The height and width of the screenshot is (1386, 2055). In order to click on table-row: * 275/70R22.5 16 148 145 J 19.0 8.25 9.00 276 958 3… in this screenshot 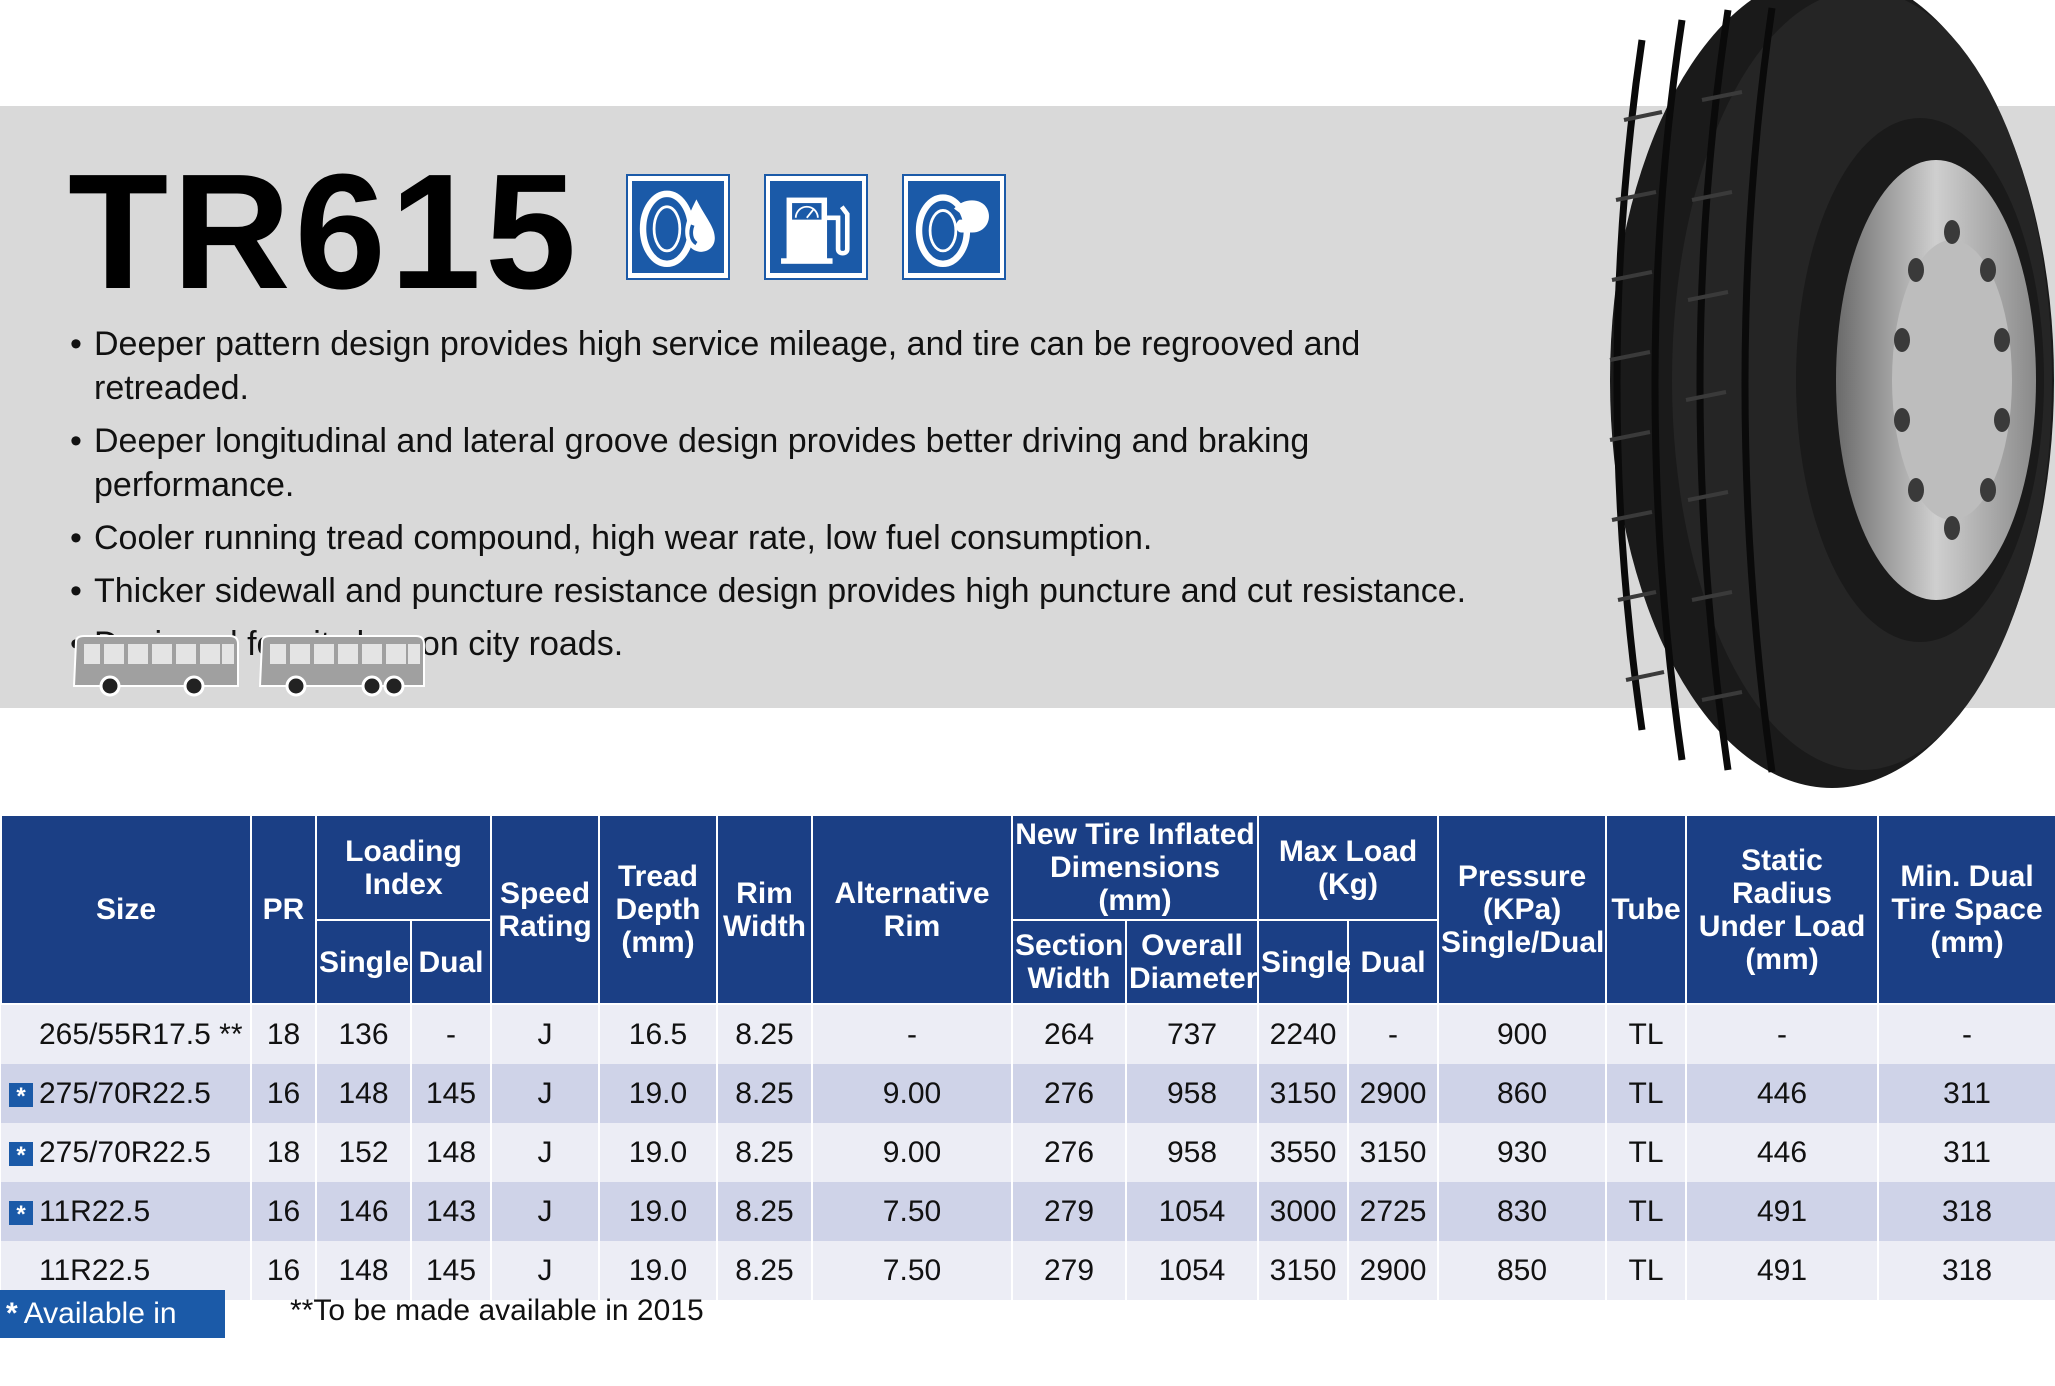, I will do `click(1028, 1093)`.